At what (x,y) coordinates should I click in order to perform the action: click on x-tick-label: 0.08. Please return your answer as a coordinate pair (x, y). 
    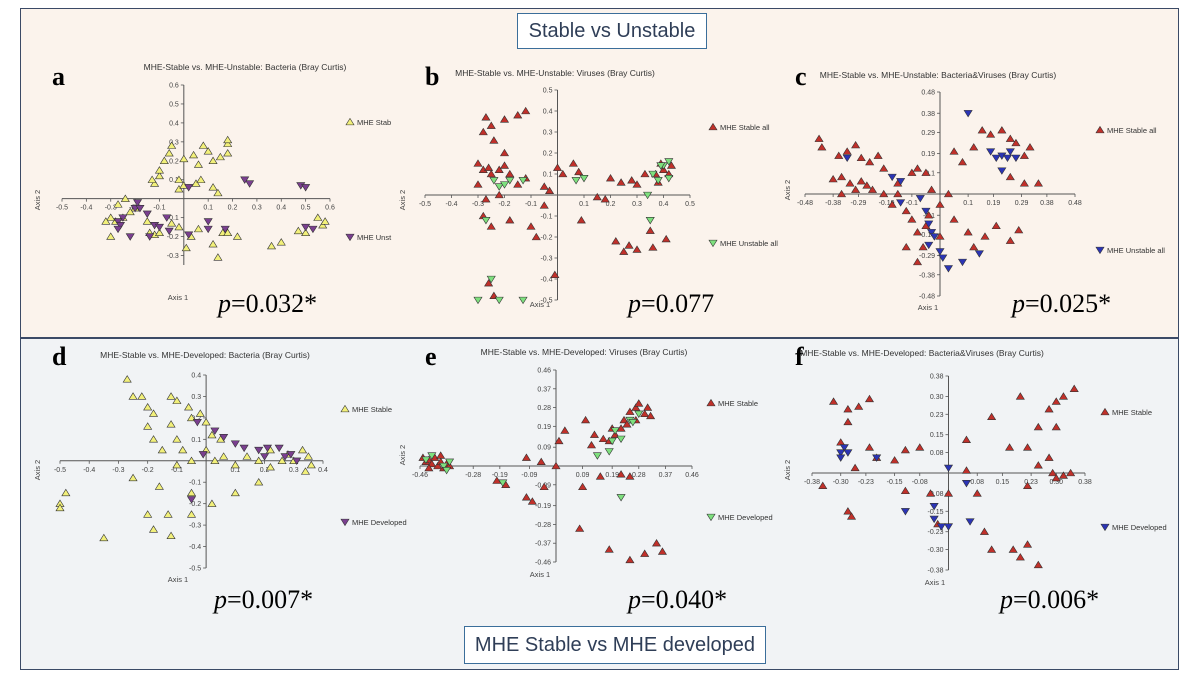
    Looking at the image, I should click on (977, 482).